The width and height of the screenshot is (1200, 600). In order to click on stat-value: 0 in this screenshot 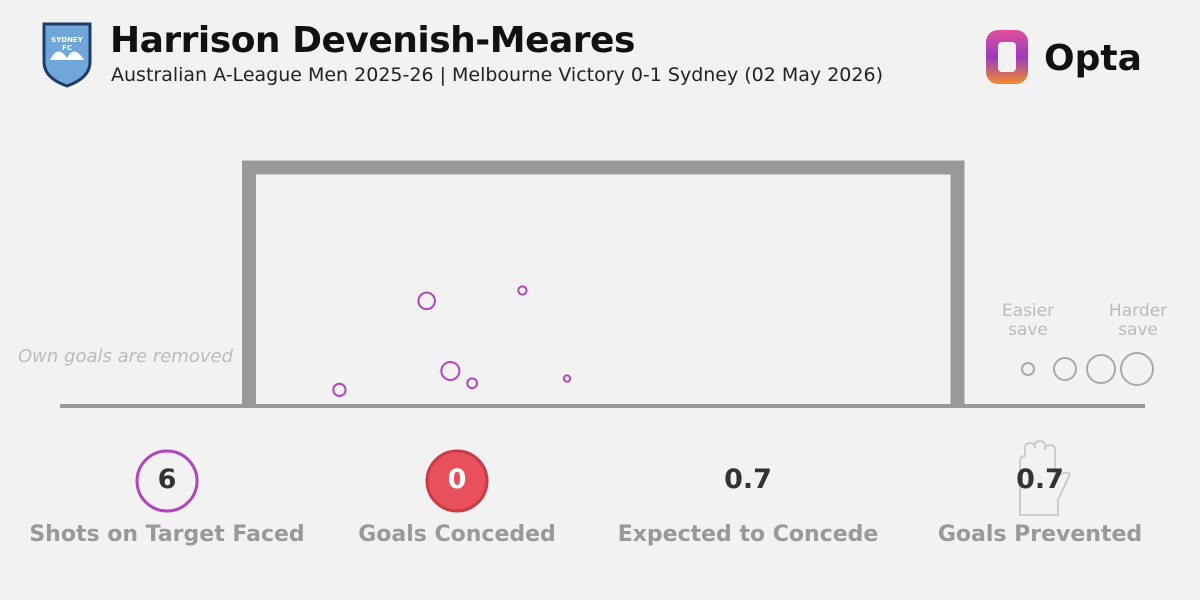, I will do `click(457, 479)`.